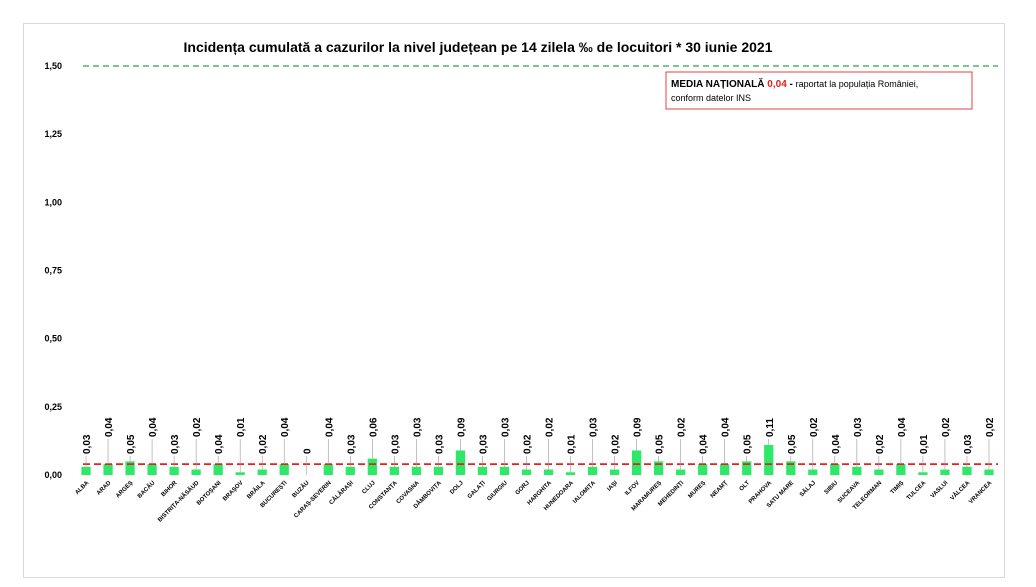 Image resolution: width=1036 pixels, height=587 pixels. What do you see at coordinates (832, 488) in the screenshot?
I see `x-tick-label: SIBIU` at bounding box center [832, 488].